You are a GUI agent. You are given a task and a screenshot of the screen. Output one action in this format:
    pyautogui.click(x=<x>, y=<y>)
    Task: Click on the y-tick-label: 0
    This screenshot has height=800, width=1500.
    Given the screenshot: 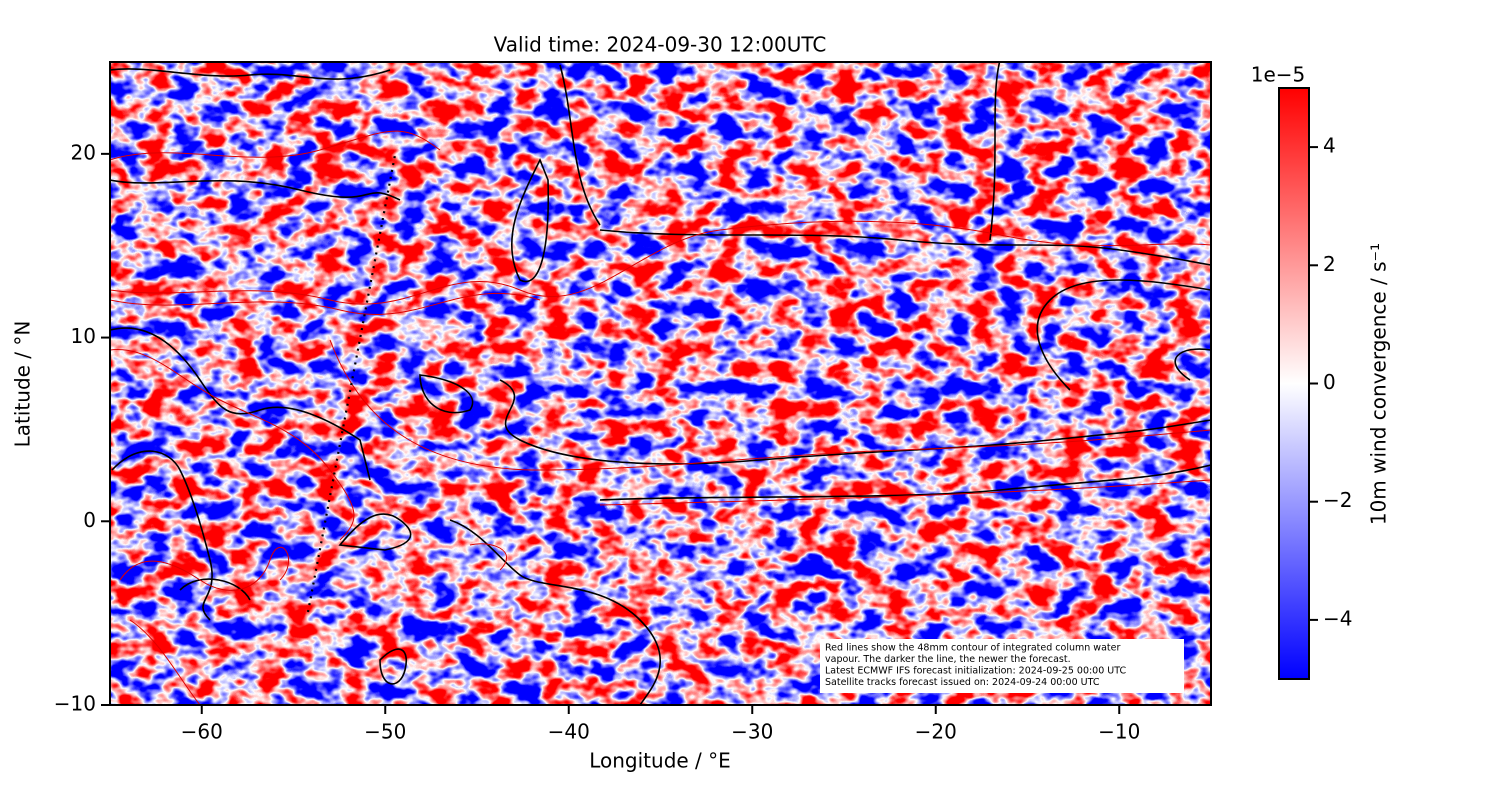 What is the action you would take?
    pyautogui.click(x=89, y=520)
    